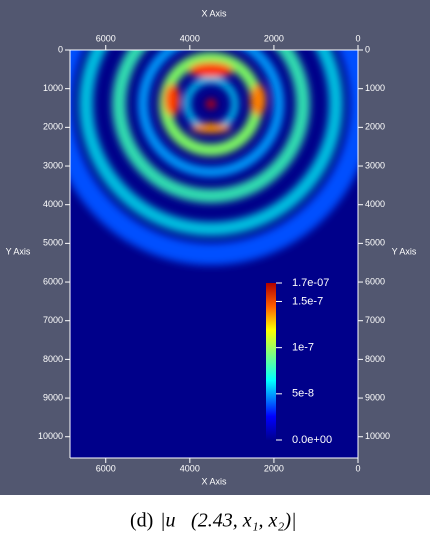  Describe the element at coordinates (312, 440) in the screenshot. I see `colorbar-tick-label: 0.0e+00` at that location.